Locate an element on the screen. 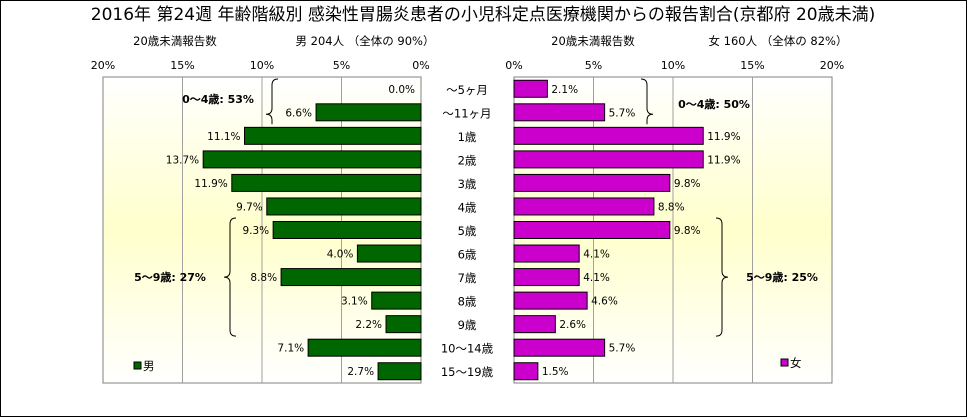 This screenshot has width=967, height=417. category-label: 15～19歳 is located at coordinates (467, 372).